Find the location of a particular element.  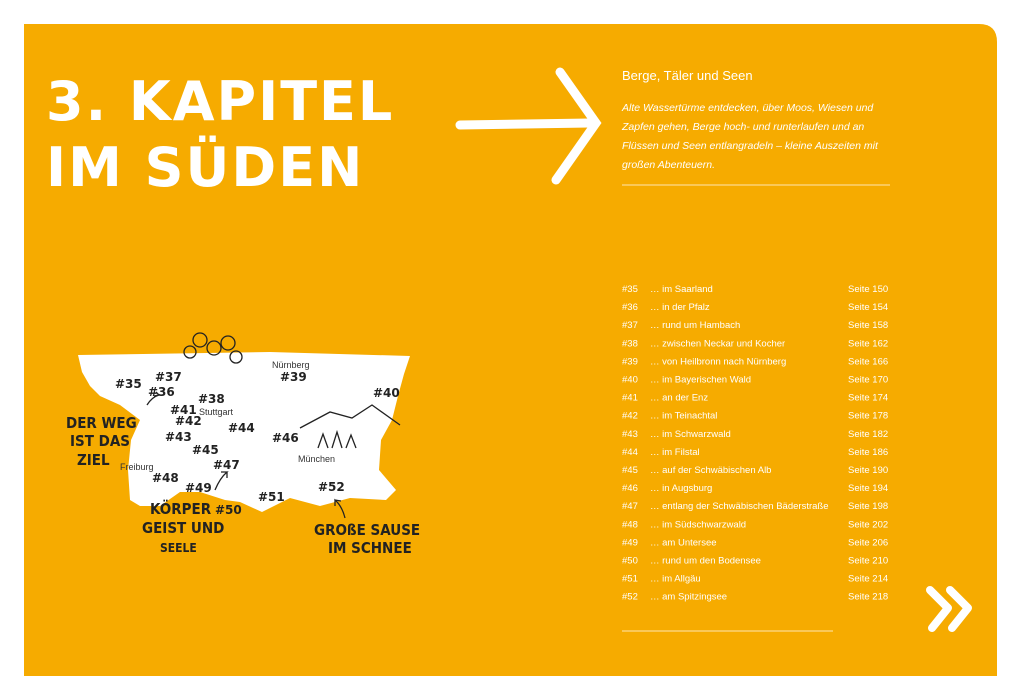

map-marker: #46 is located at coordinates (285, 438).